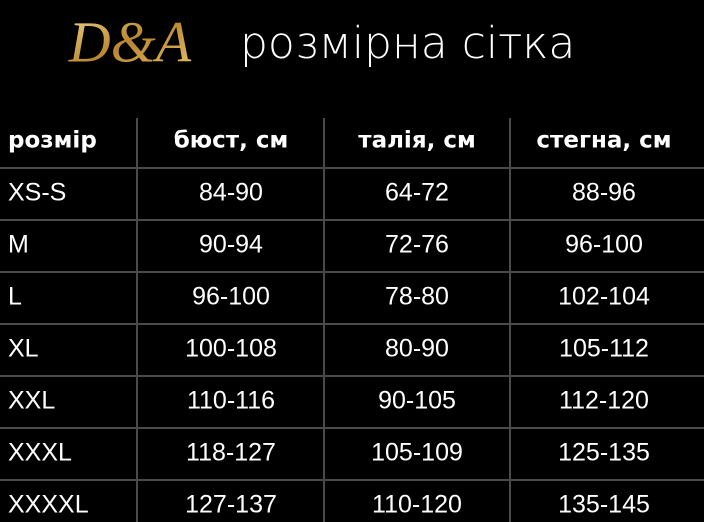  Describe the element at coordinates (417, 349) in the screenshot. I see `measurement: 80-90` at that location.